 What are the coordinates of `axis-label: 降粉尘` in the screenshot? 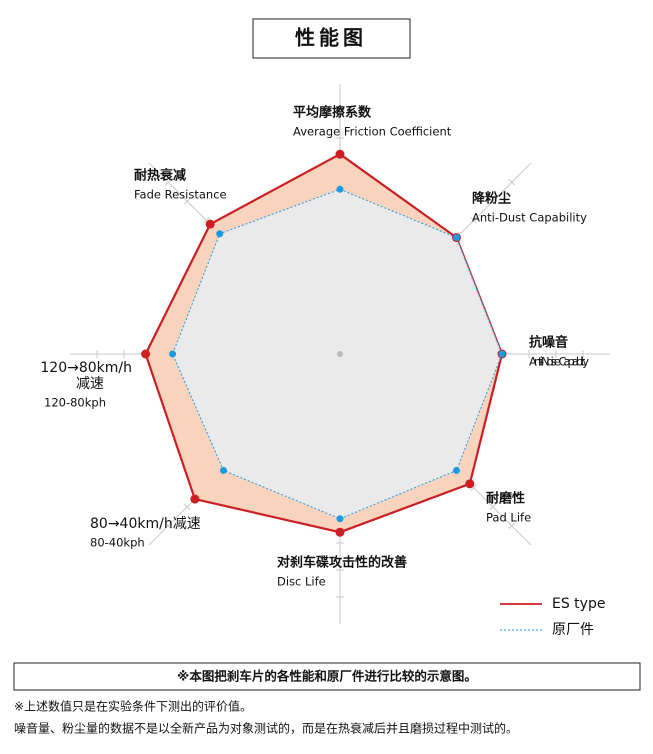 It's located at (491, 199).